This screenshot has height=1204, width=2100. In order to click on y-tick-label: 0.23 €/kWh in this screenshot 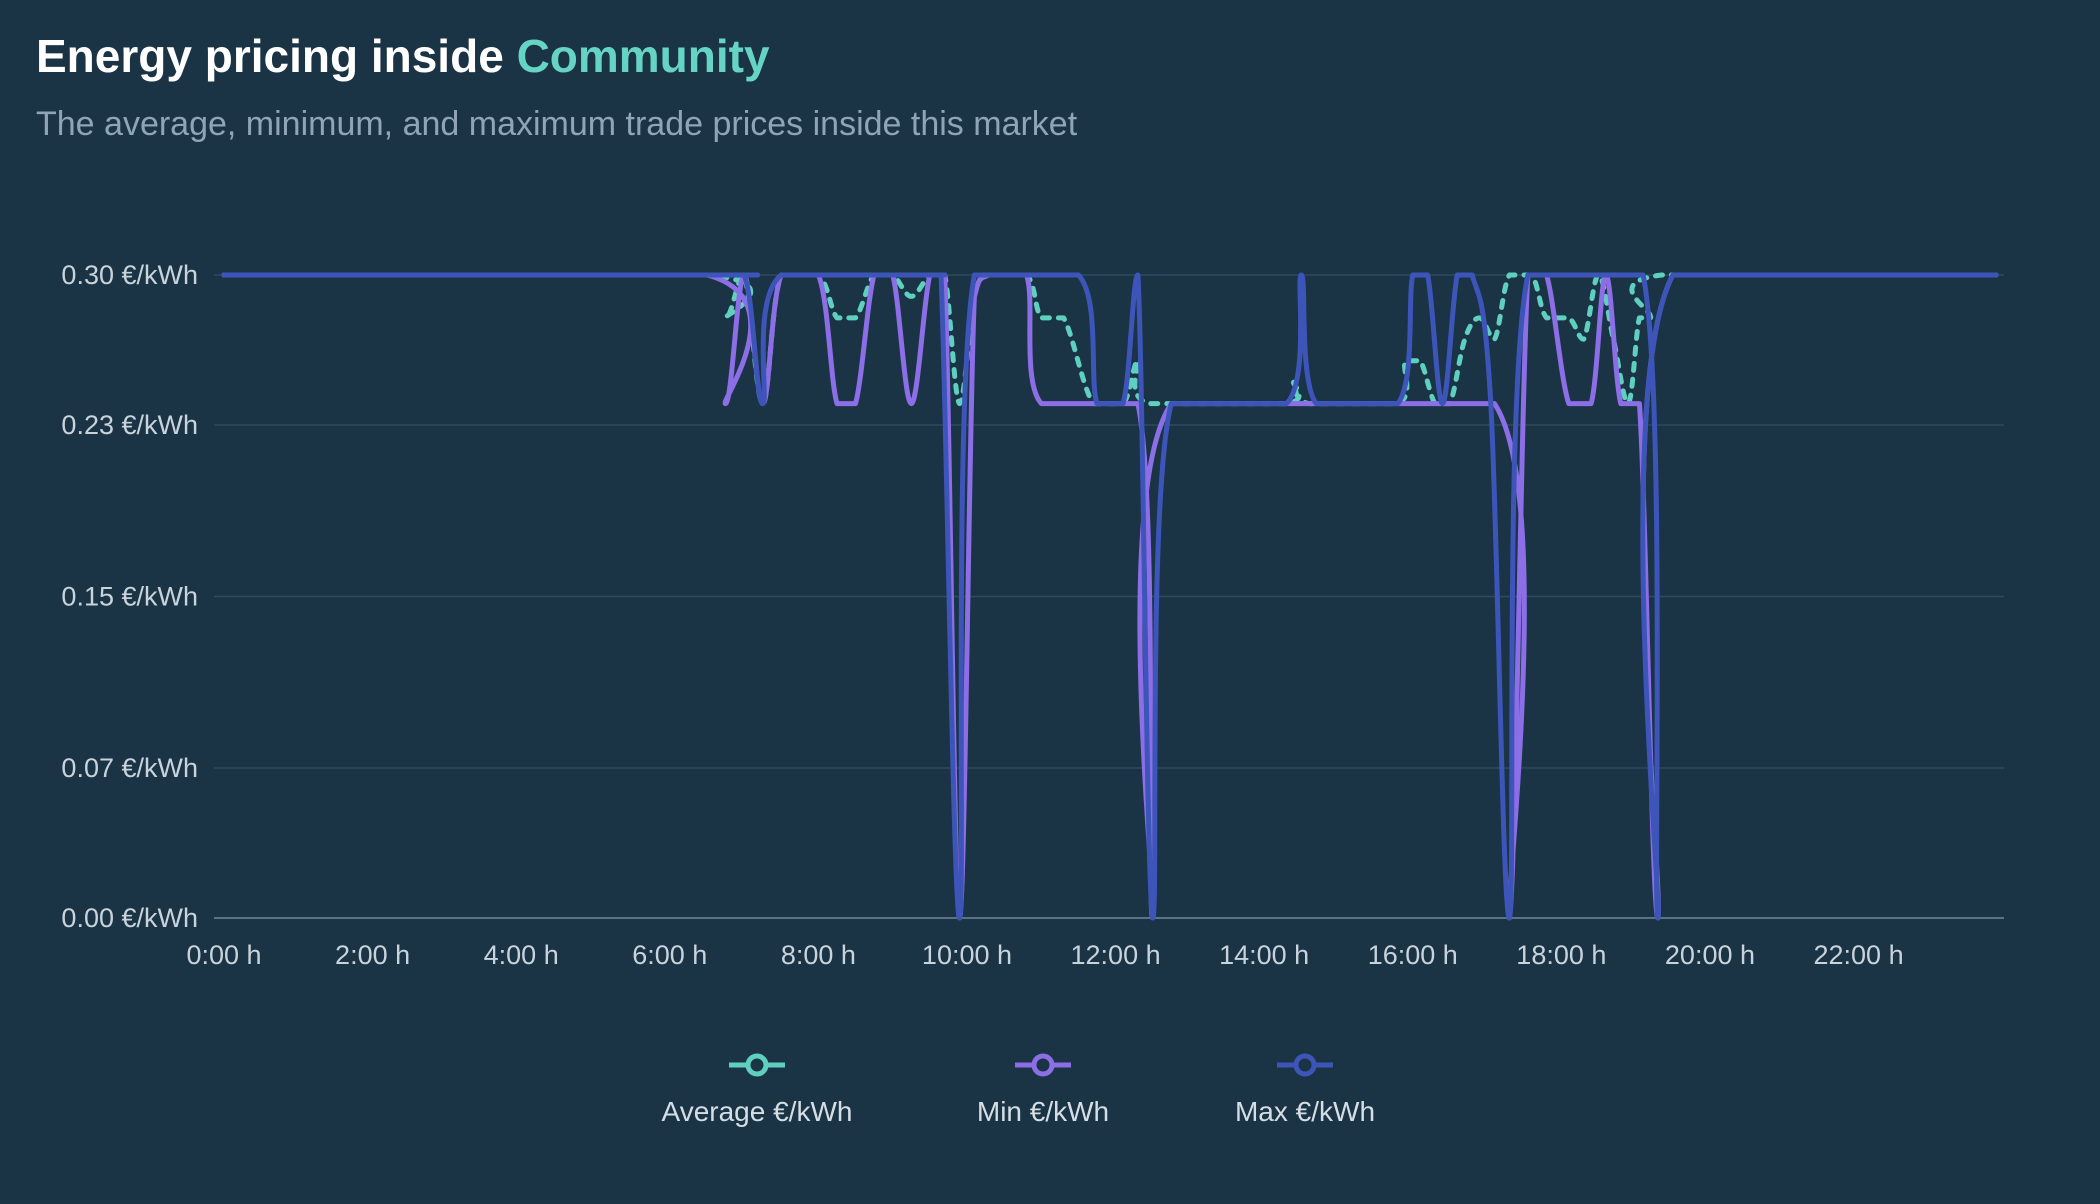, I will do `click(129, 425)`.